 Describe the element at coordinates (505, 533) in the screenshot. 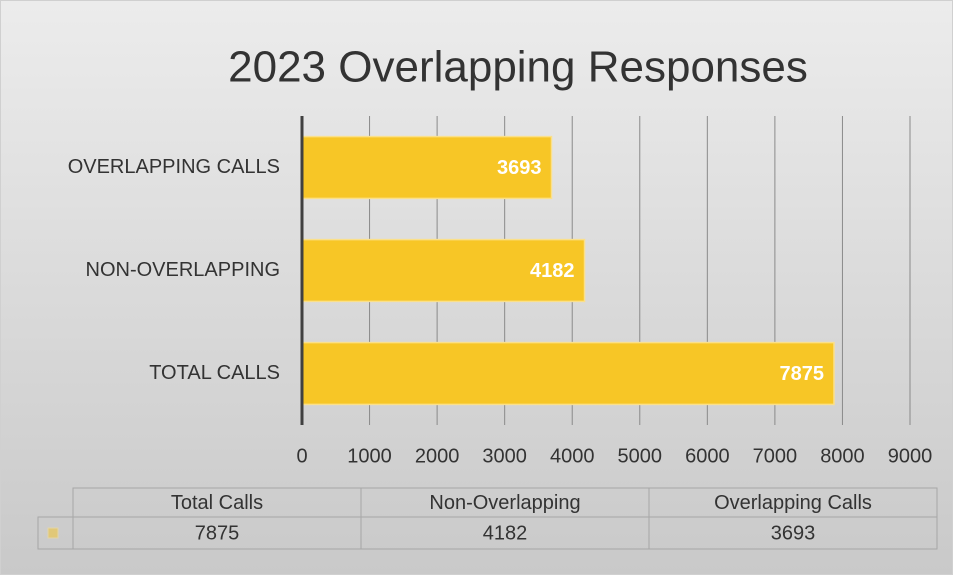

I see `table-value: 4182` at that location.